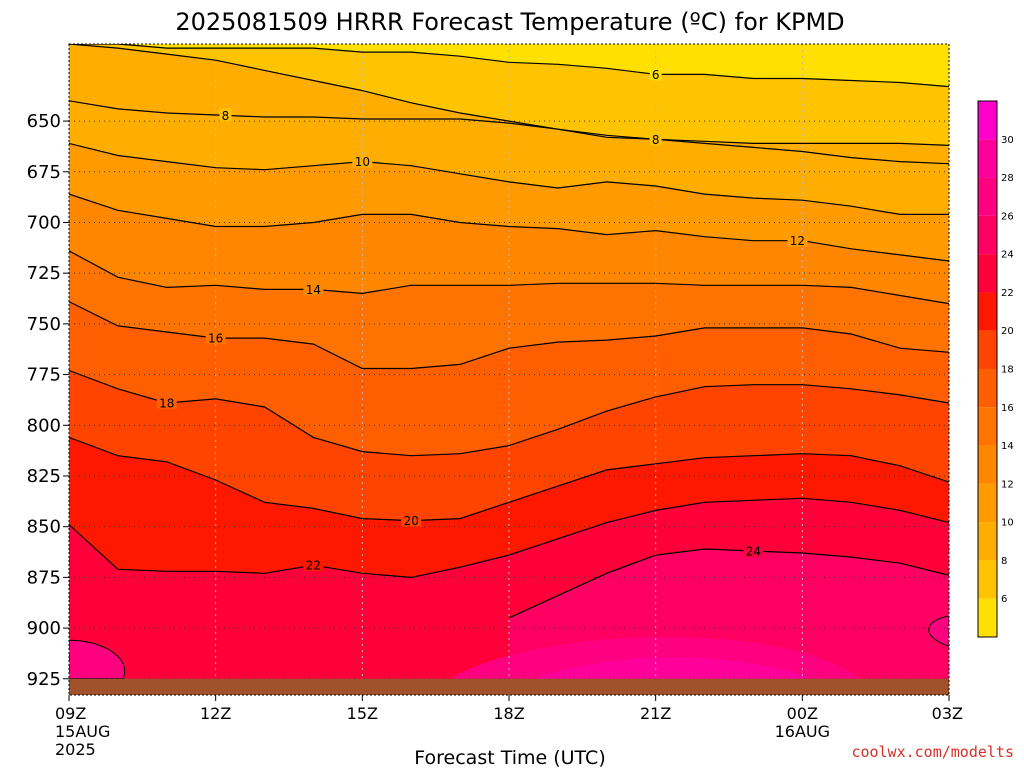 The height and width of the screenshot is (768, 1024). I want to click on y-tick-label: 725, so click(44, 273).